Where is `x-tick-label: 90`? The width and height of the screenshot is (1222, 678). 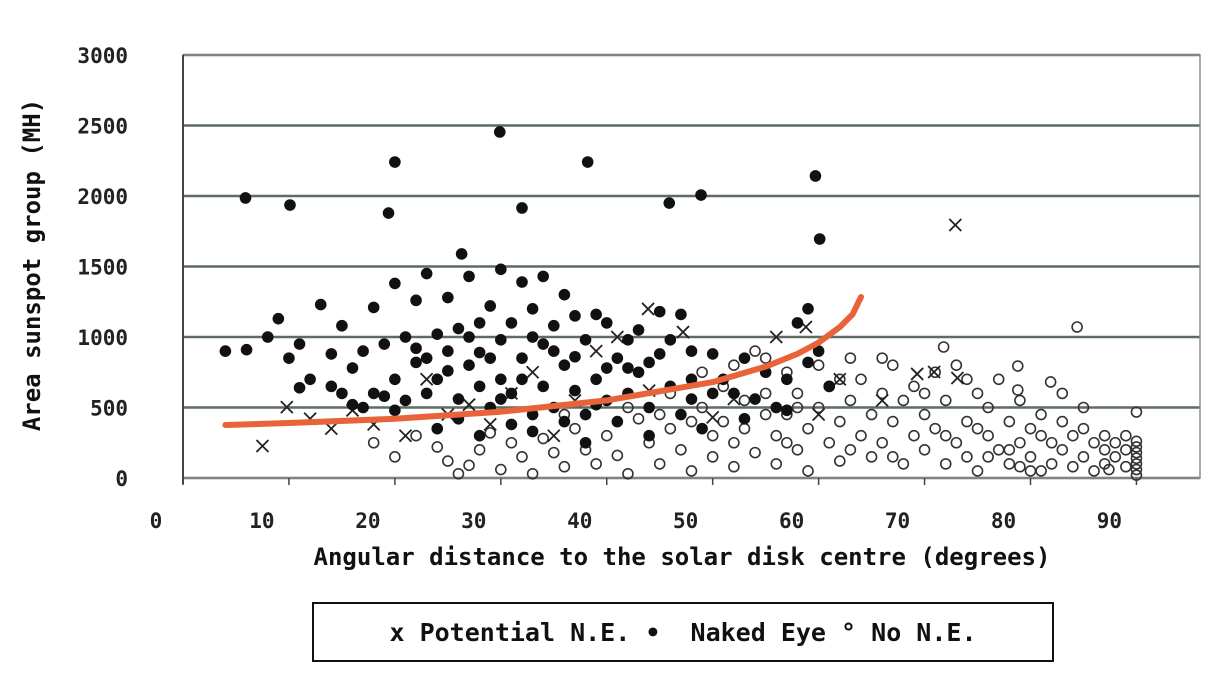 x-tick-label: 90 is located at coordinates (1109, 521).